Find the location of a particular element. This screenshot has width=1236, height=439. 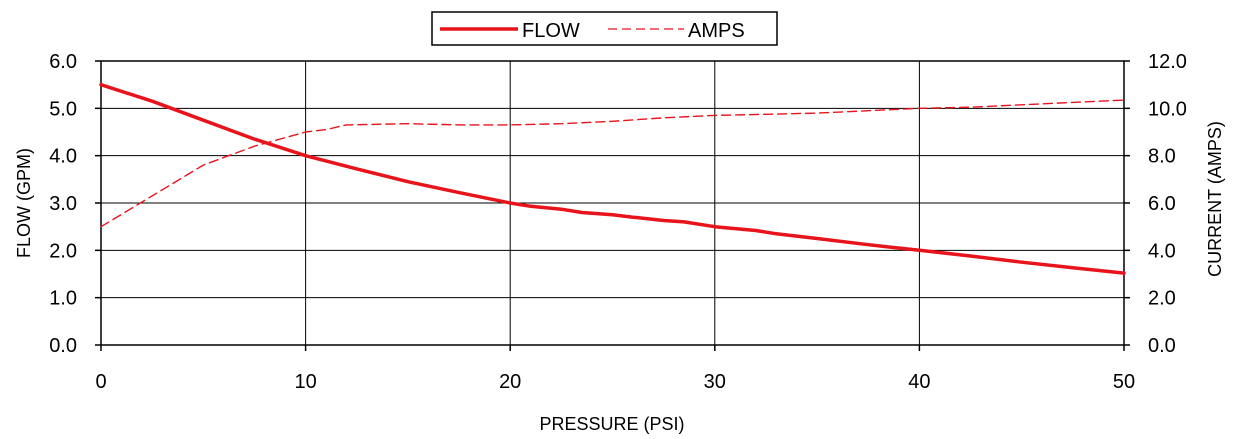

legend: FLOW AMPS is located at coordinates (604, 28).